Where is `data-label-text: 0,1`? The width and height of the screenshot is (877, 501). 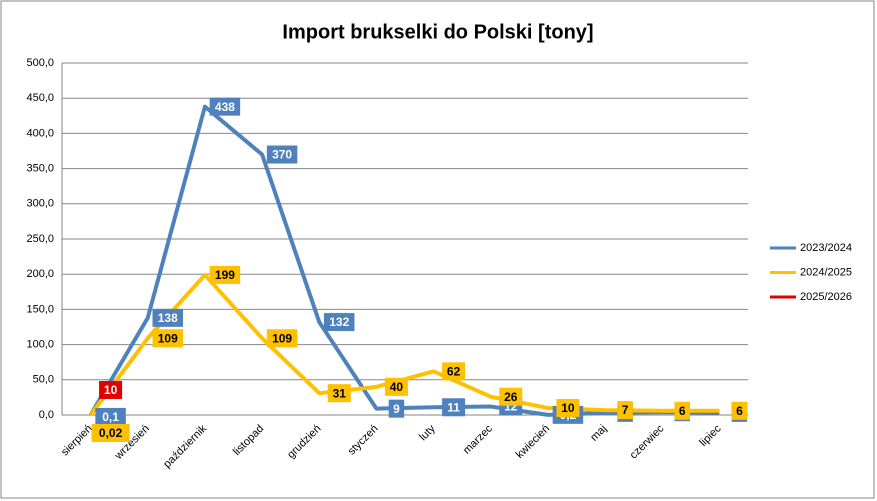
data-label-text: 0,1 is located at coordinates (110, 417).